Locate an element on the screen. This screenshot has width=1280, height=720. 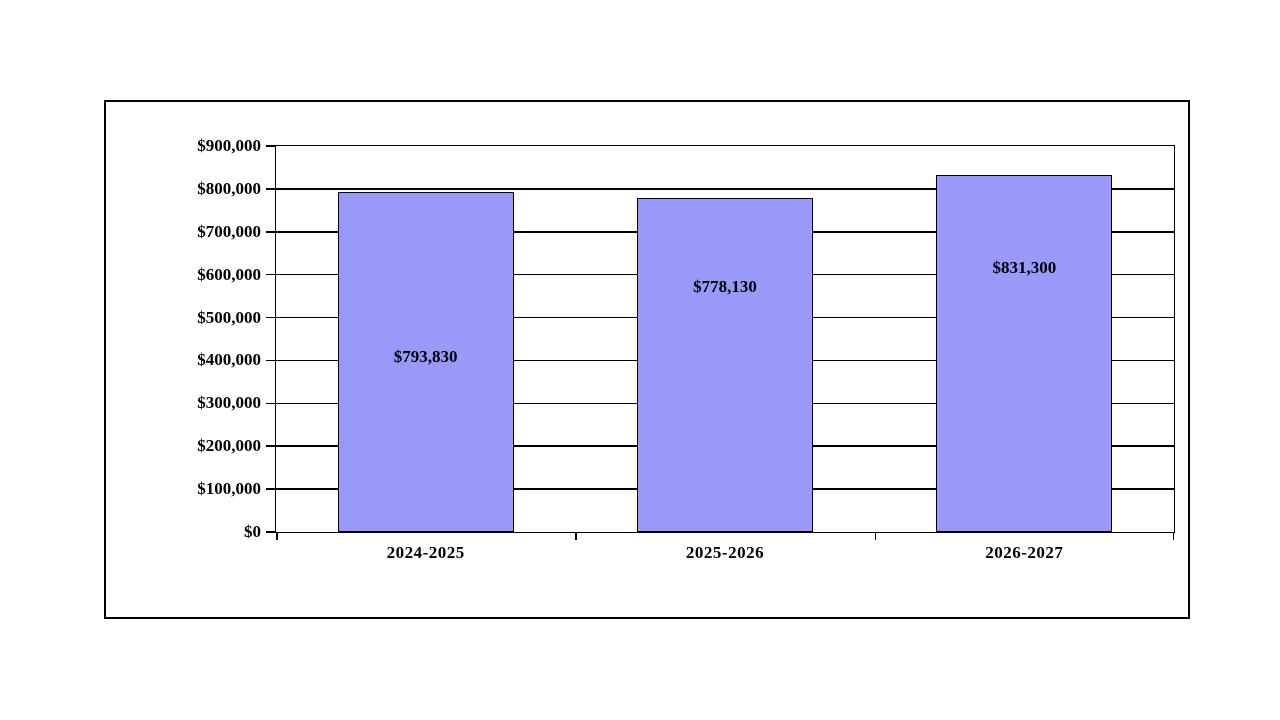
y-axis-tick-label: $800,000 is located at coordinates (229, 188).